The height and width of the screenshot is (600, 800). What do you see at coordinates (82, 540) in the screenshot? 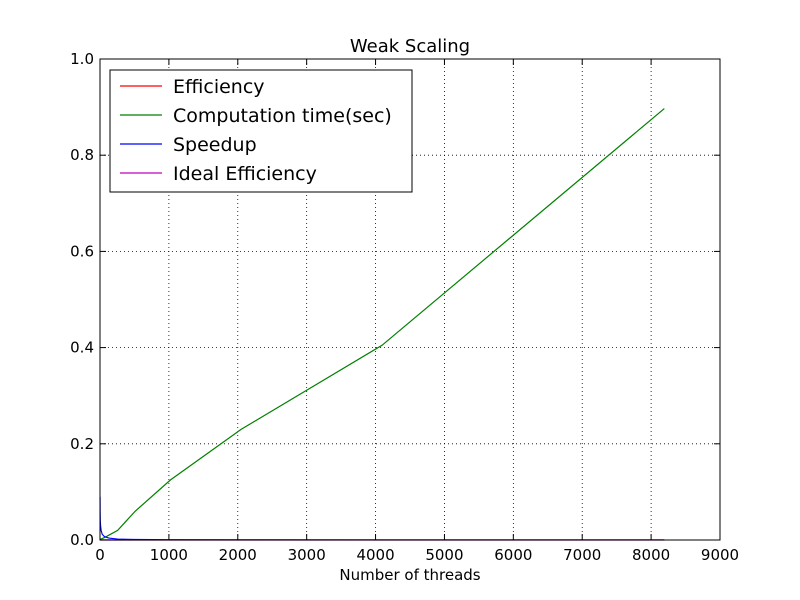
I see `y-tick-label: 0.0` at bounding box center [82, 540].